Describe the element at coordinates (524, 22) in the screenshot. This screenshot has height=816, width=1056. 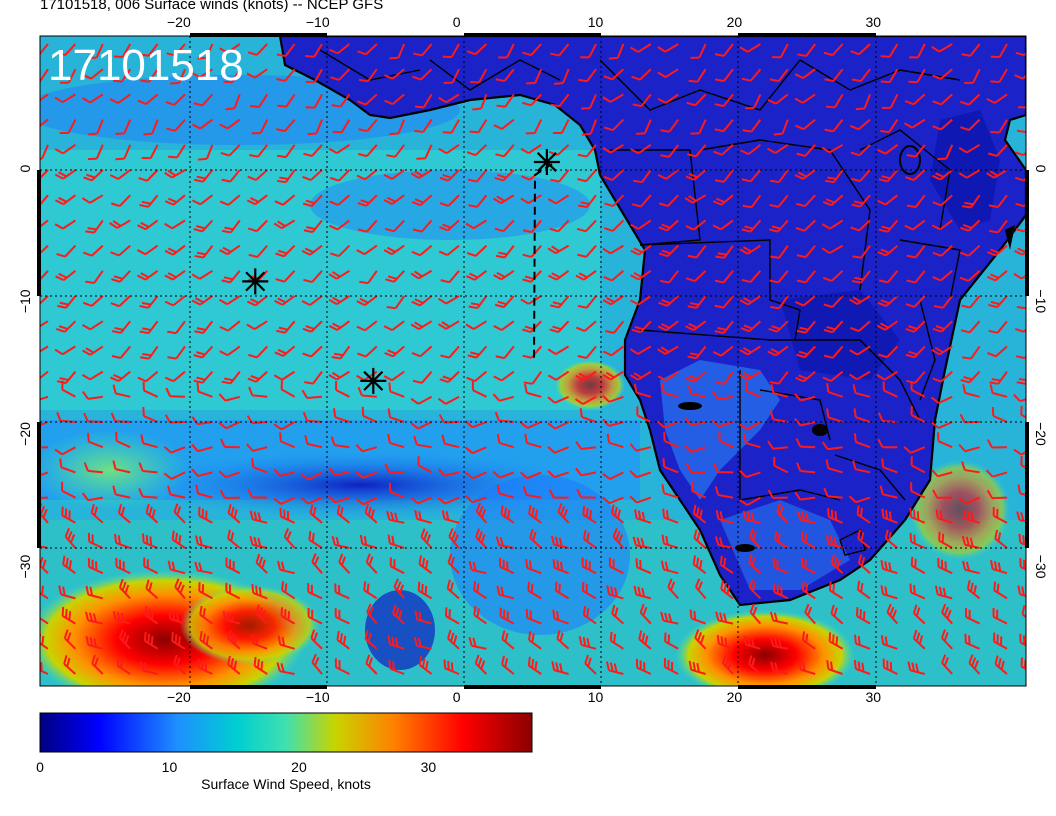
I see `lon-tick-labels-top: −20 −10 0 10 20 30` at that location.